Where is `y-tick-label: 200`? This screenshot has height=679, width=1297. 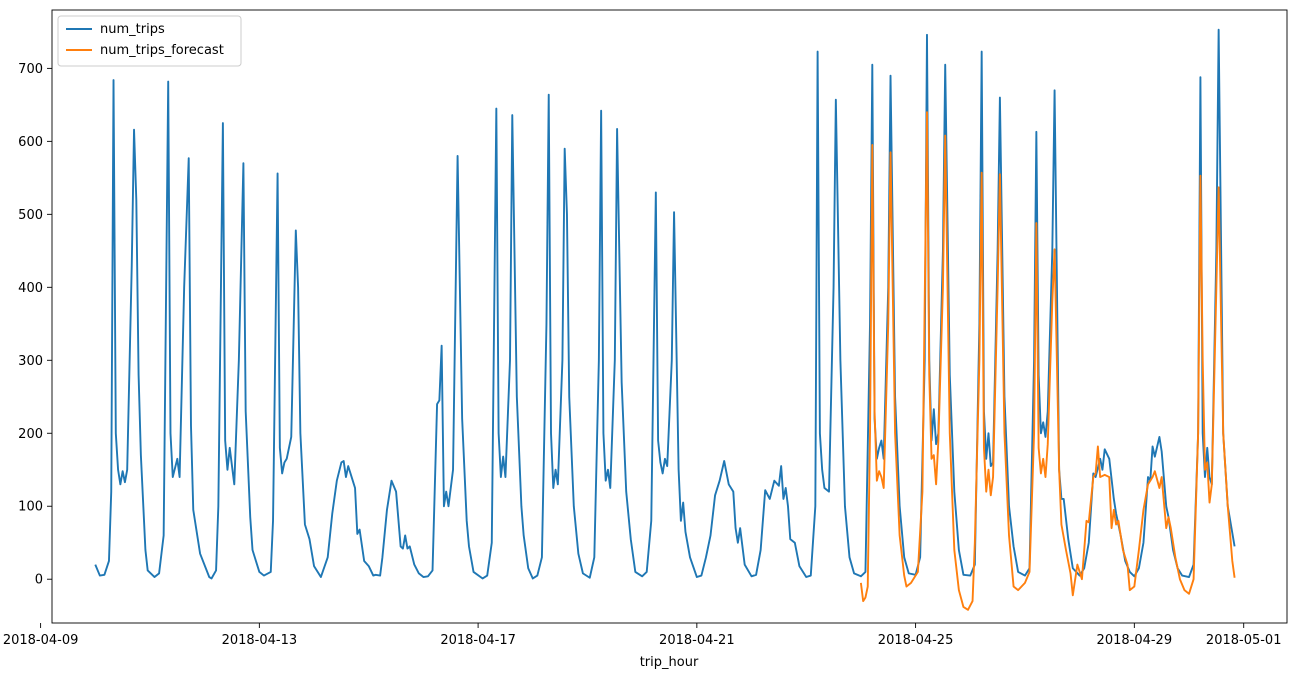 y-tick-label: 200 is located at coordinates (30, 434).